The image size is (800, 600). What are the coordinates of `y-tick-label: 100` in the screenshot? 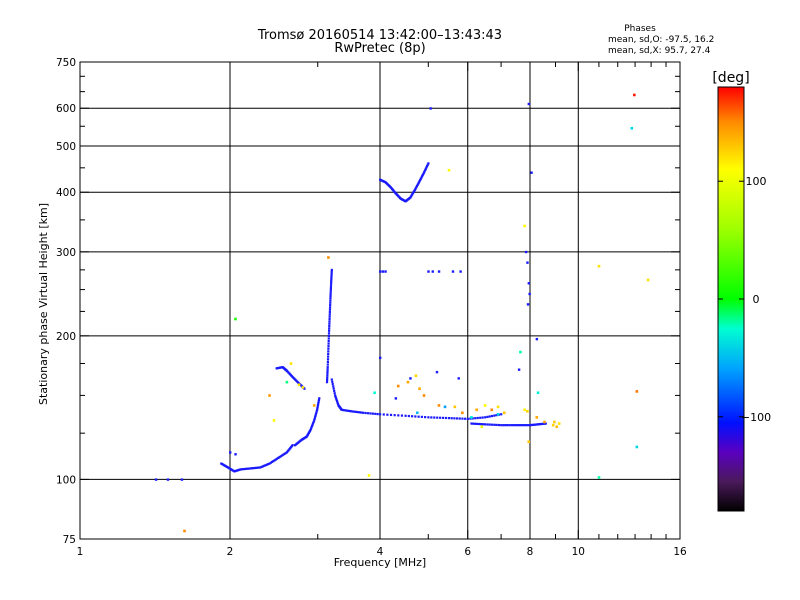 It's located at (66, 480).